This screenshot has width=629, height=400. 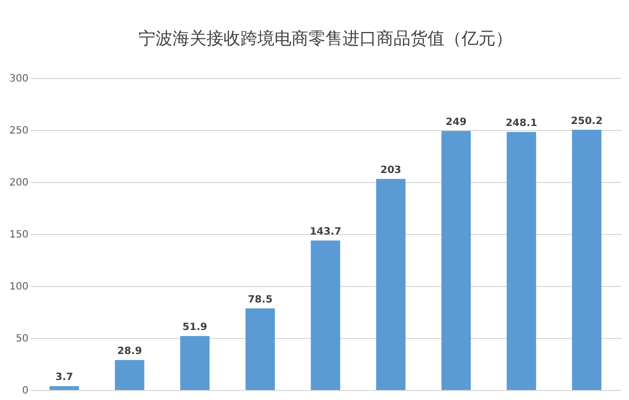 What do you see at coordinates (64, 378) in the screenshot?
I see `data-label: 3.7` at bounding box center [64, 378].